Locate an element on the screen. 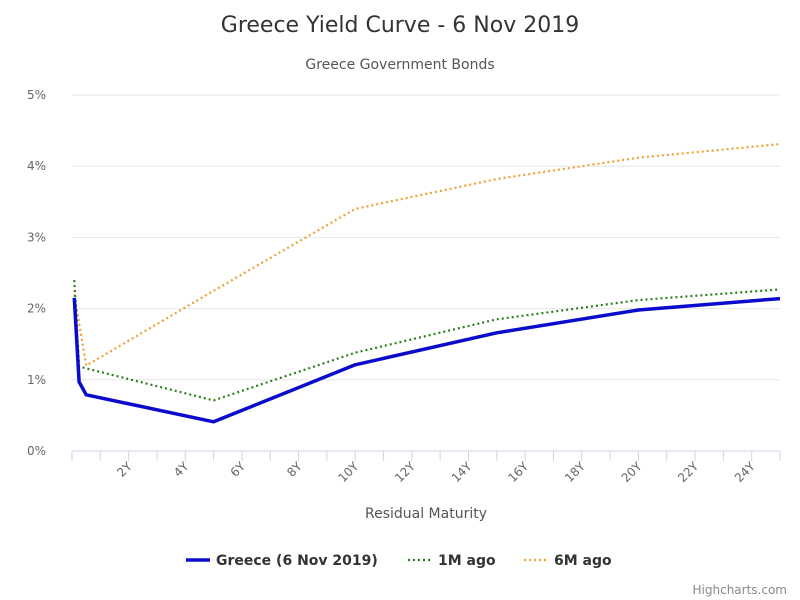  x-tick-label: 24Y is located at coordinates (745, 472).